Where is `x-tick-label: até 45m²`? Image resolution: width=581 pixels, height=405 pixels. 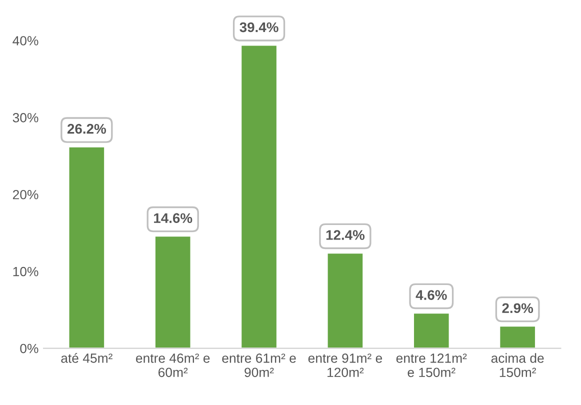
x-tick-label: até 45m² is located at coordinates (86, 358).